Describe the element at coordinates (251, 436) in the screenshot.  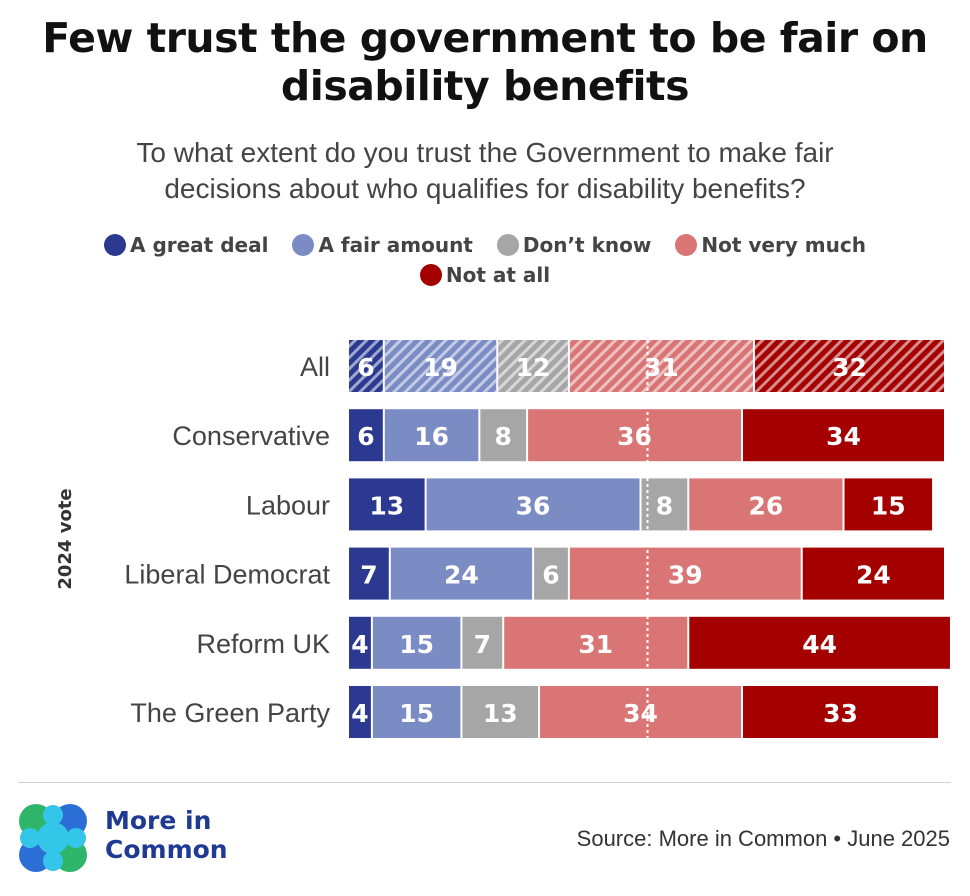
I see `category-label: Conservative` at that location.